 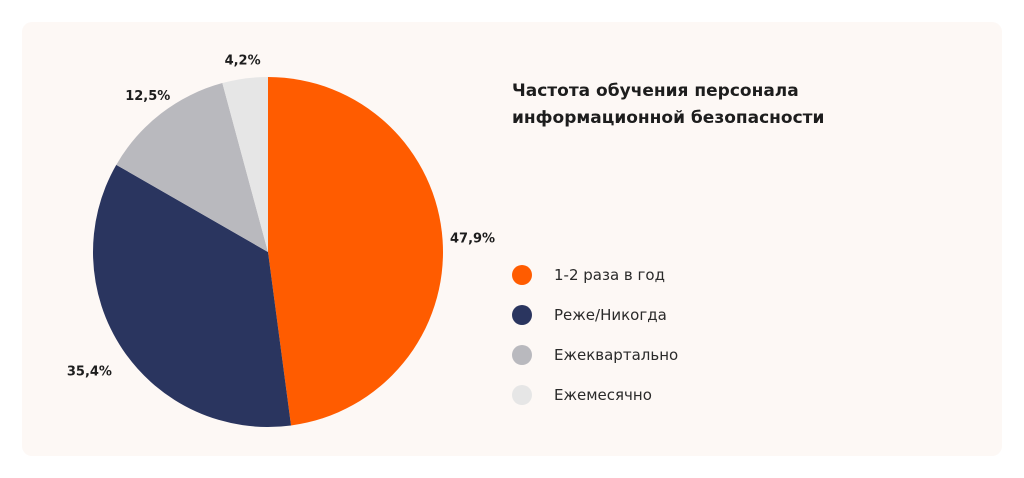 What do you see at coordinates (609, 275) in the screenshot?
I see `legend-label: 1-2 раза в год` at bounding box center [609, 275].